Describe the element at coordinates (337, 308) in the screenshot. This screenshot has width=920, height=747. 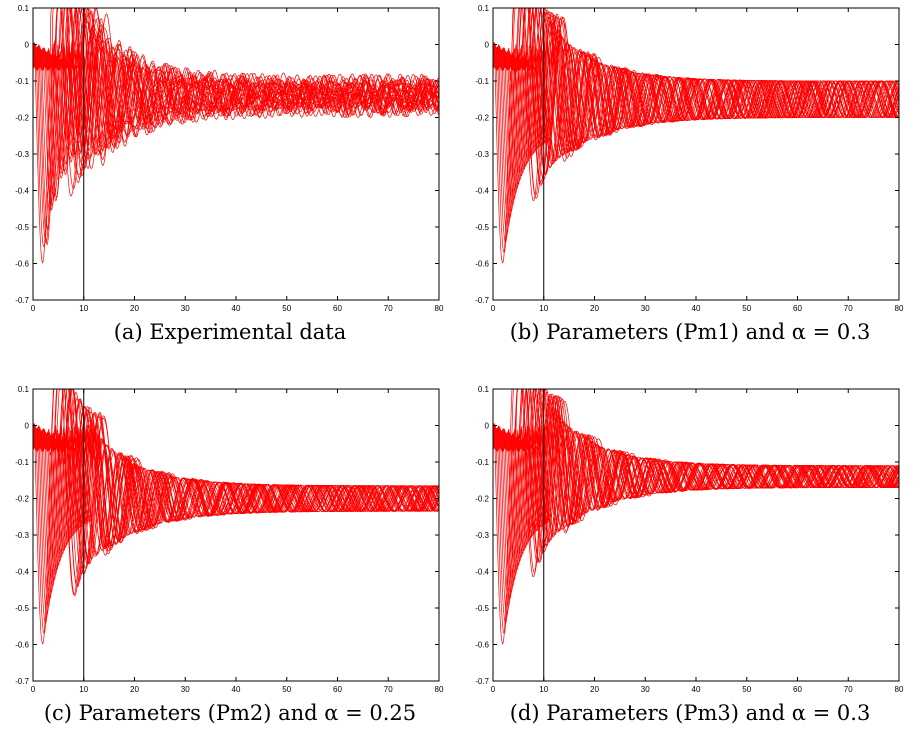
I see `chart-a-xtick-label: 60` at that location.